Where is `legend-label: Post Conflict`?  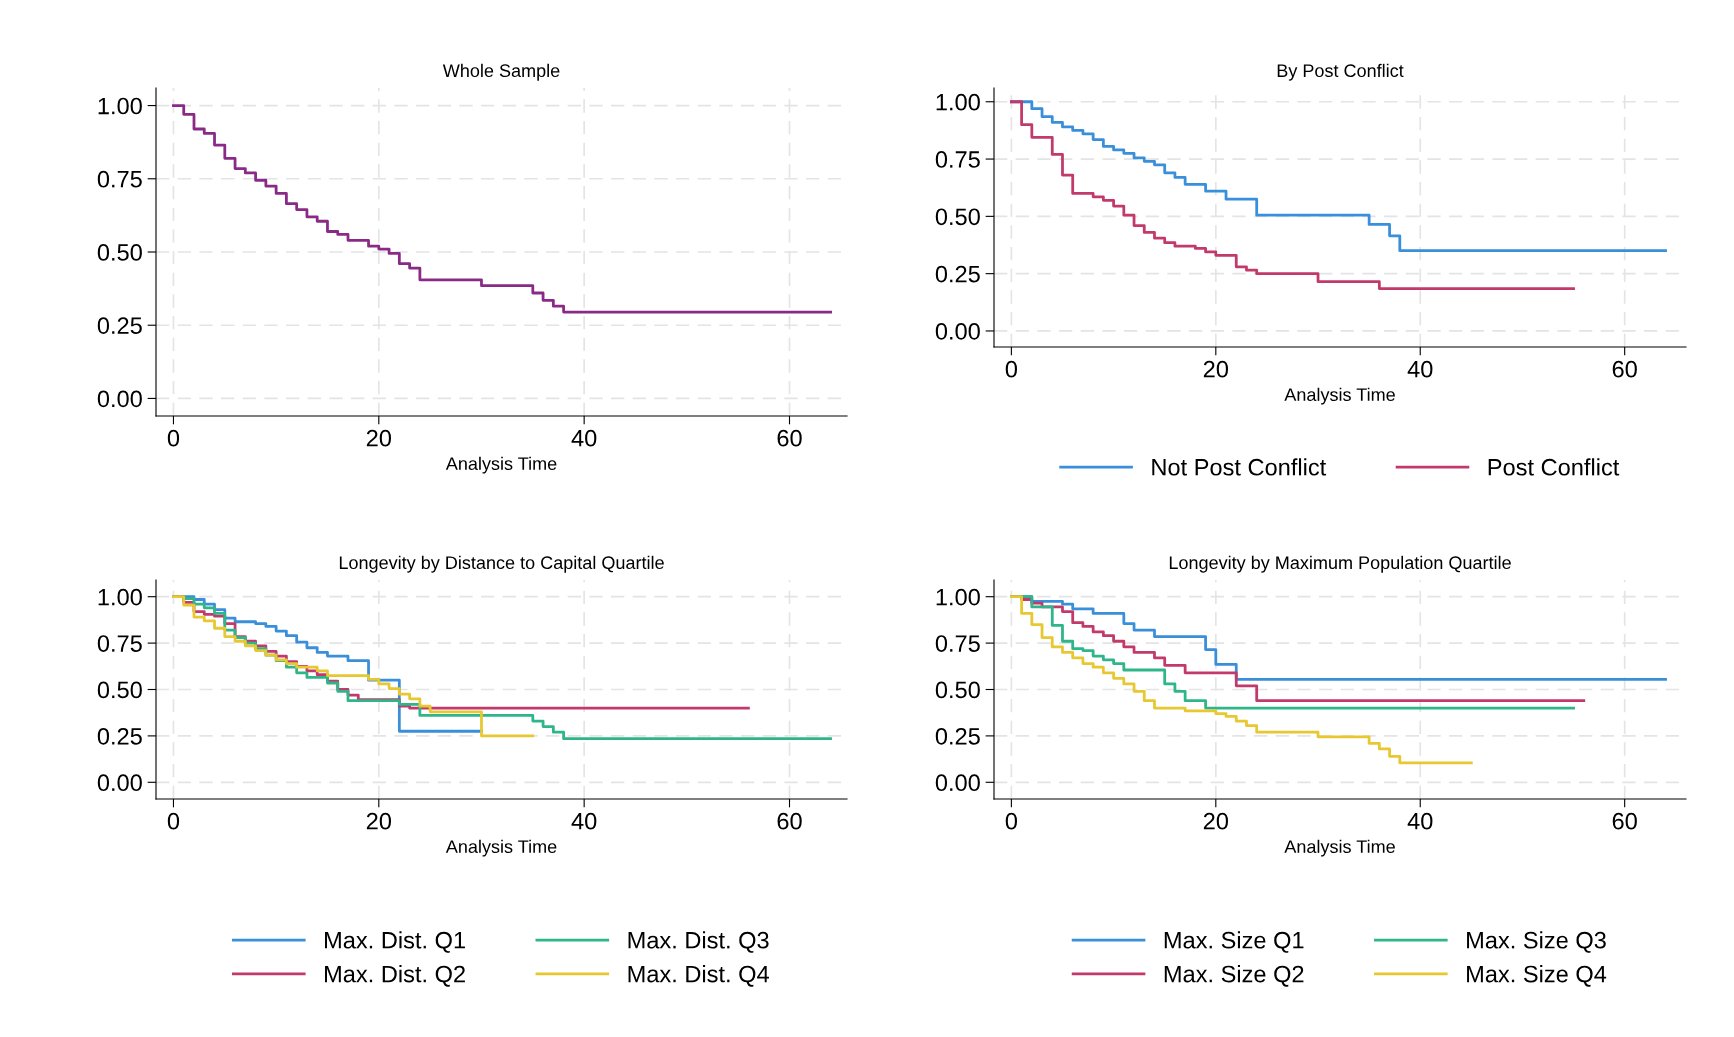 legend-label: Post Conflict is located at coordinates (1554, 467).